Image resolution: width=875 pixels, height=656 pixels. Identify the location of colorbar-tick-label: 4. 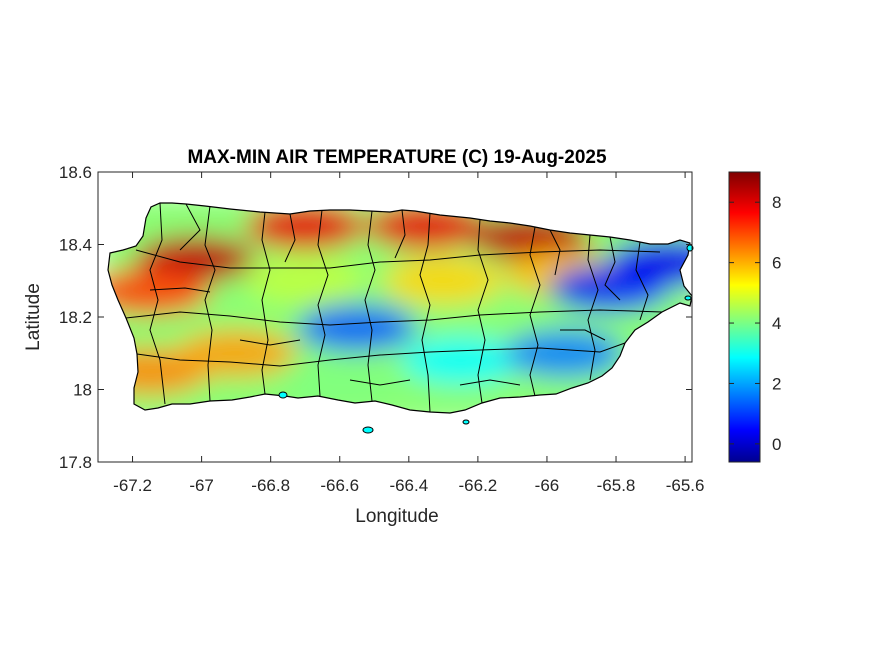
(776, 323).